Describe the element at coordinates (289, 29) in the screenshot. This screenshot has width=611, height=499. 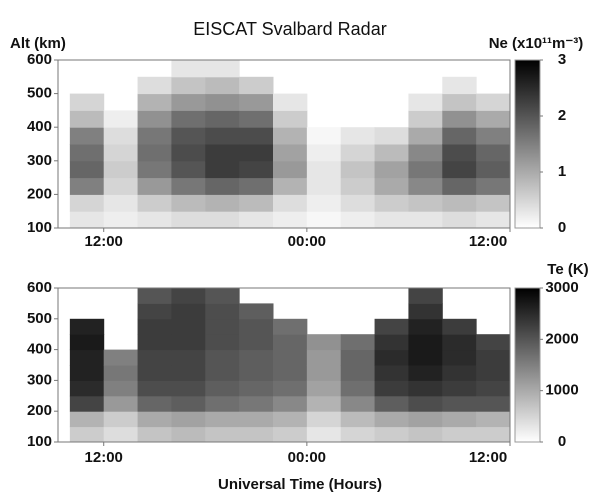
I see `chart-title: EISCAT Svalbard Radar` at that location.